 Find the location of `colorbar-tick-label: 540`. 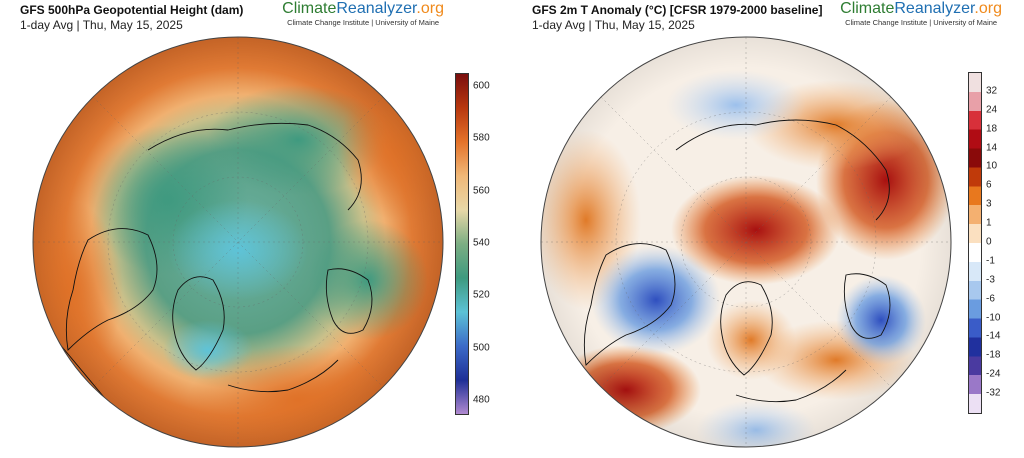

colorbar-tick-label: 540 is located at coordinates (481, 243).